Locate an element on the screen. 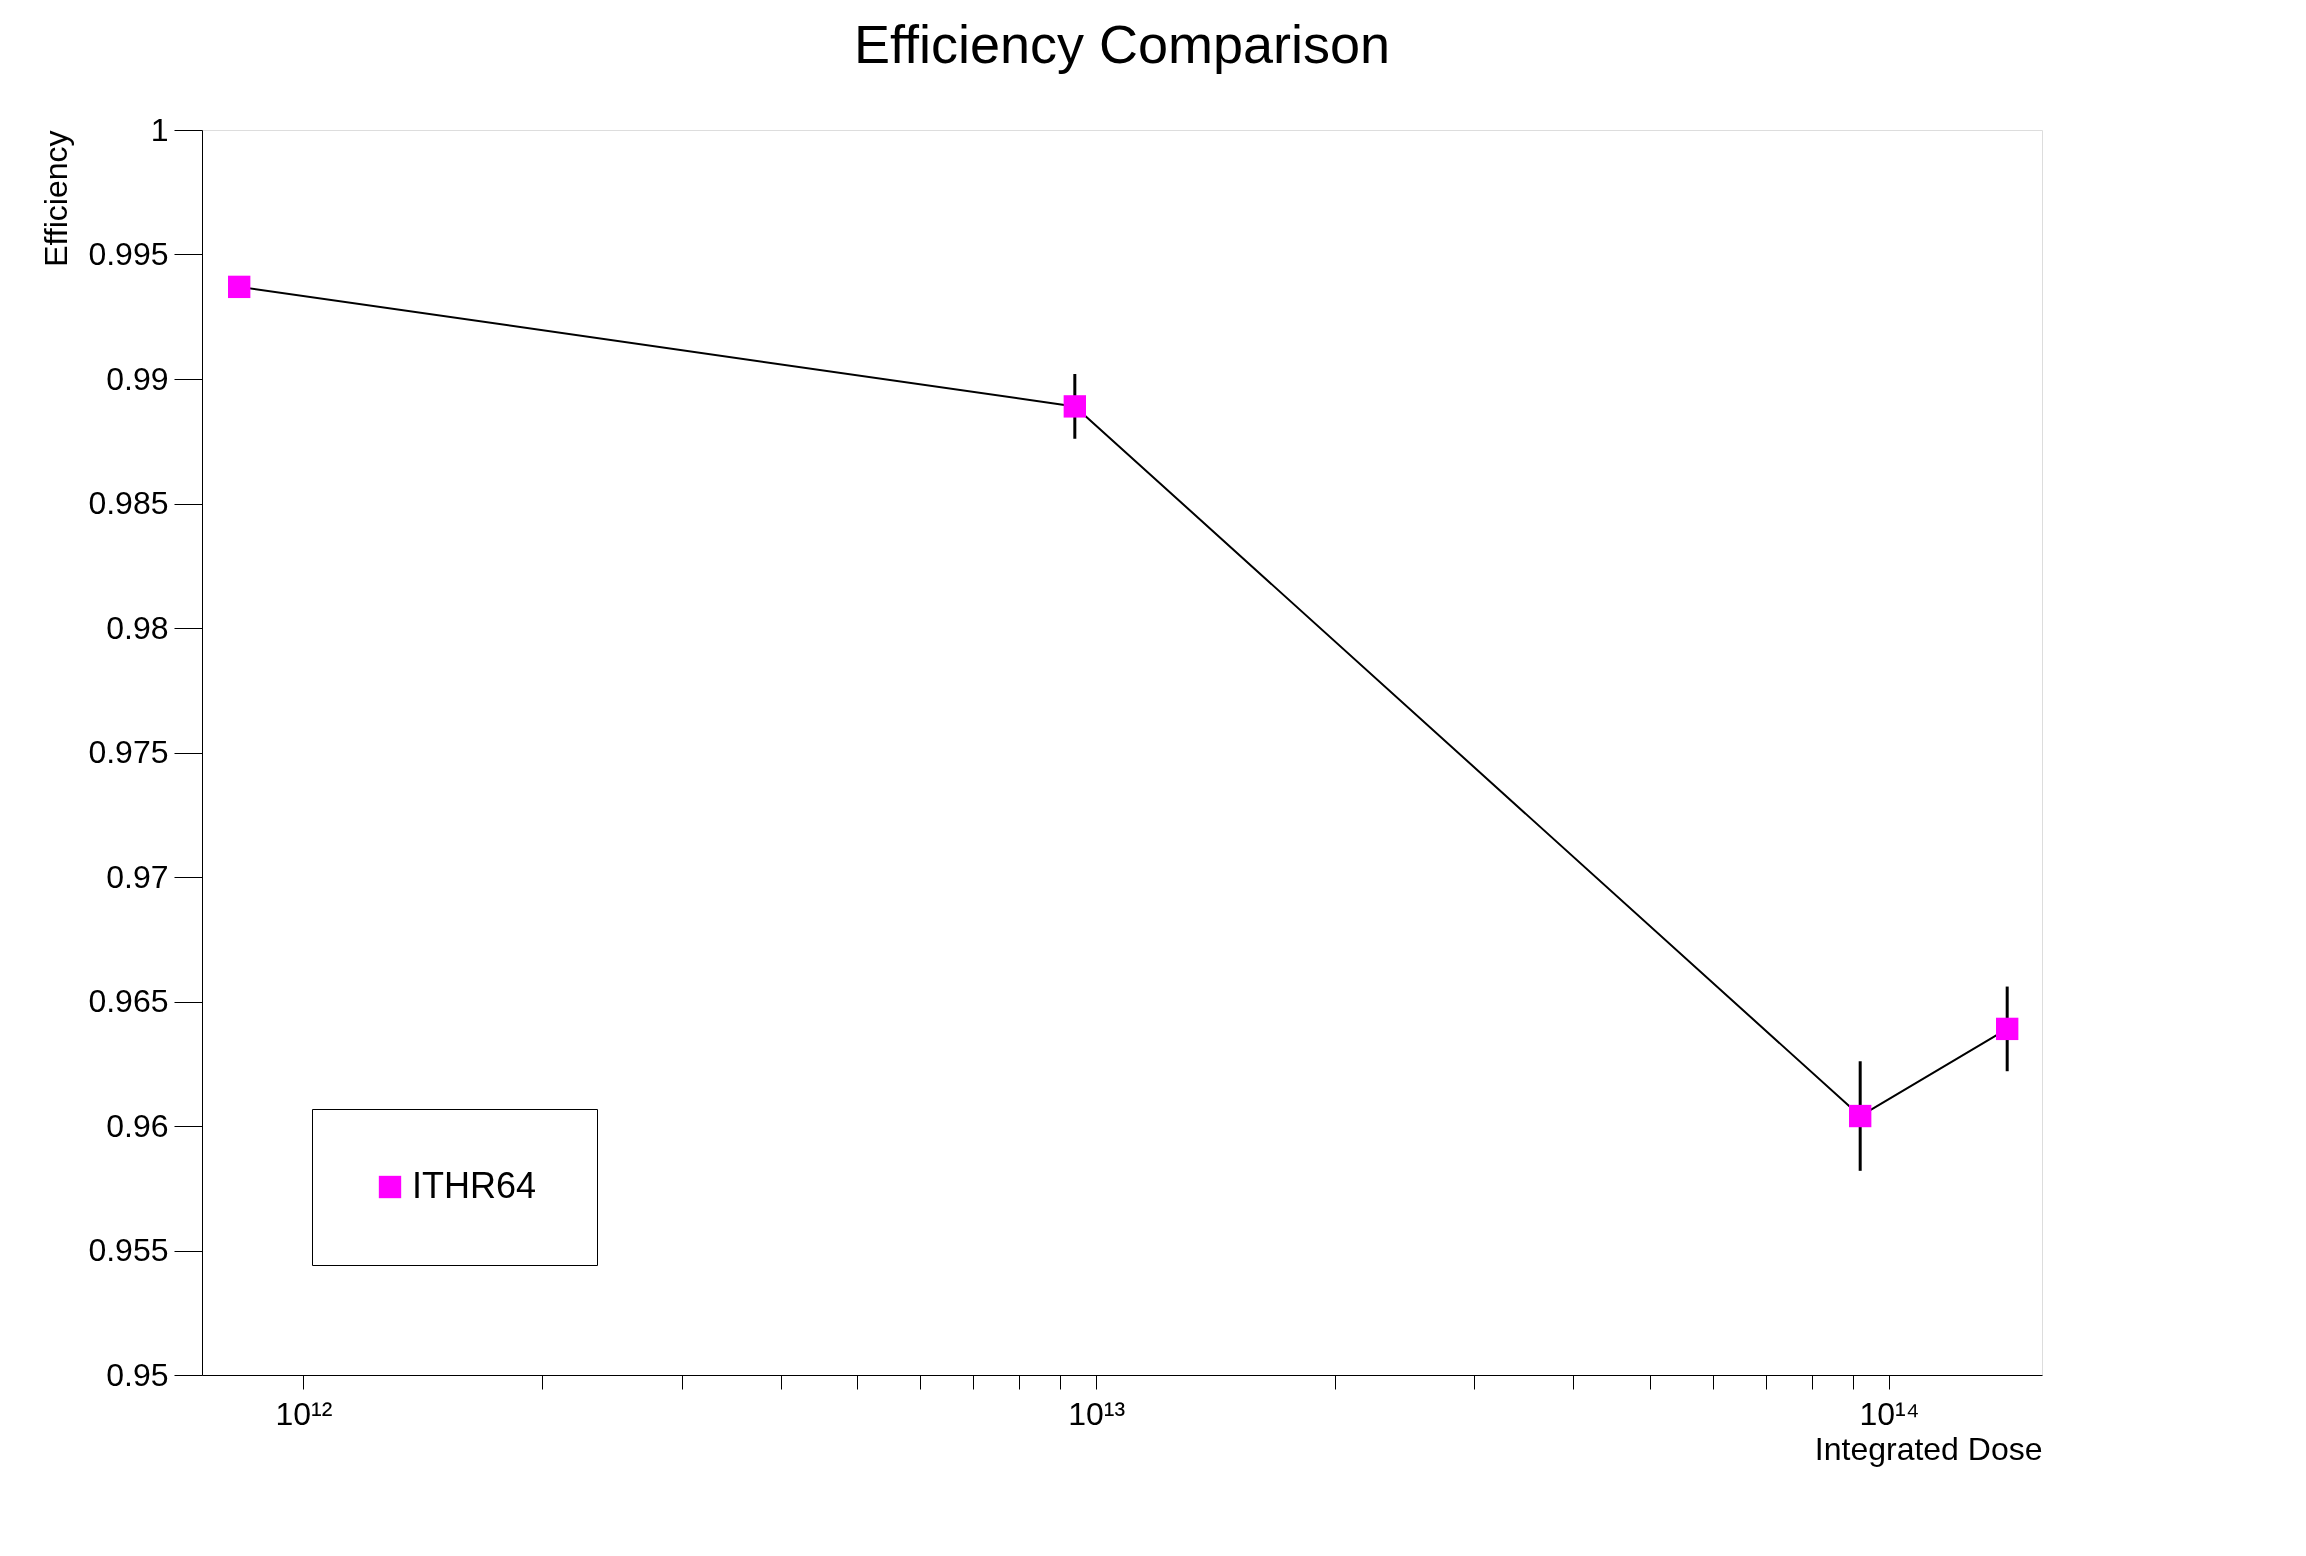  x-tick-label: 10¹³ is located at coordinates (1097, 1413).